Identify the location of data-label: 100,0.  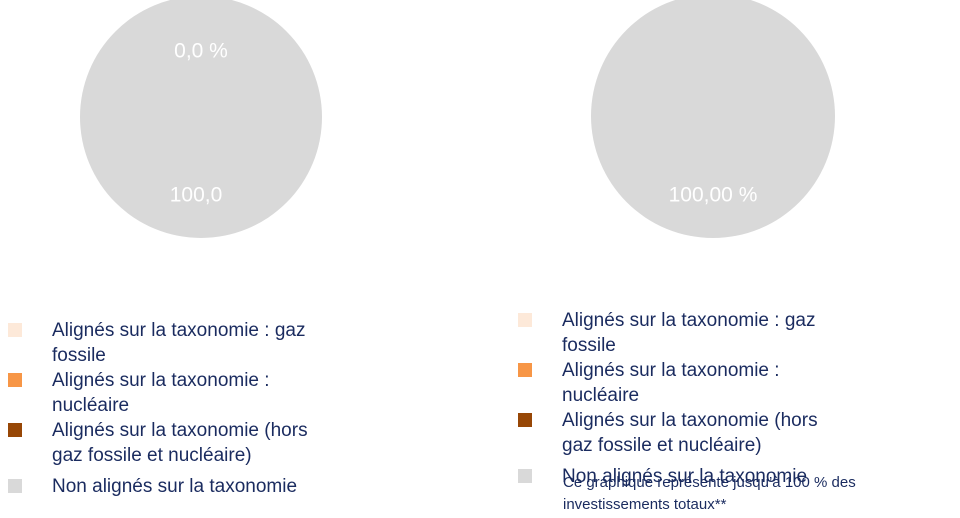
(196, 195).